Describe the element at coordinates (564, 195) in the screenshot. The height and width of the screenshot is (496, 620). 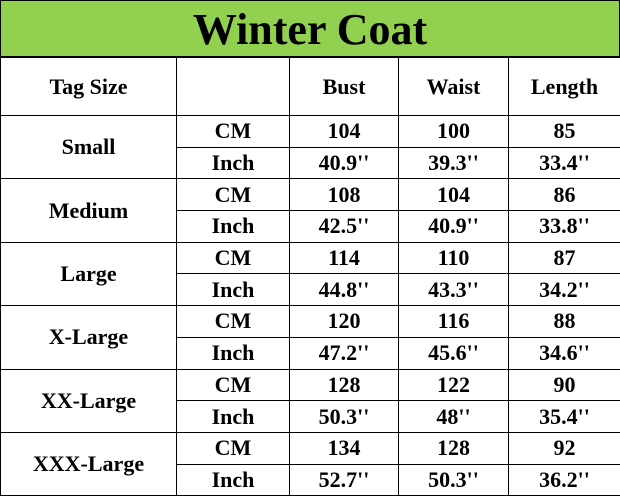
I see `value-cell: 86` at that location.